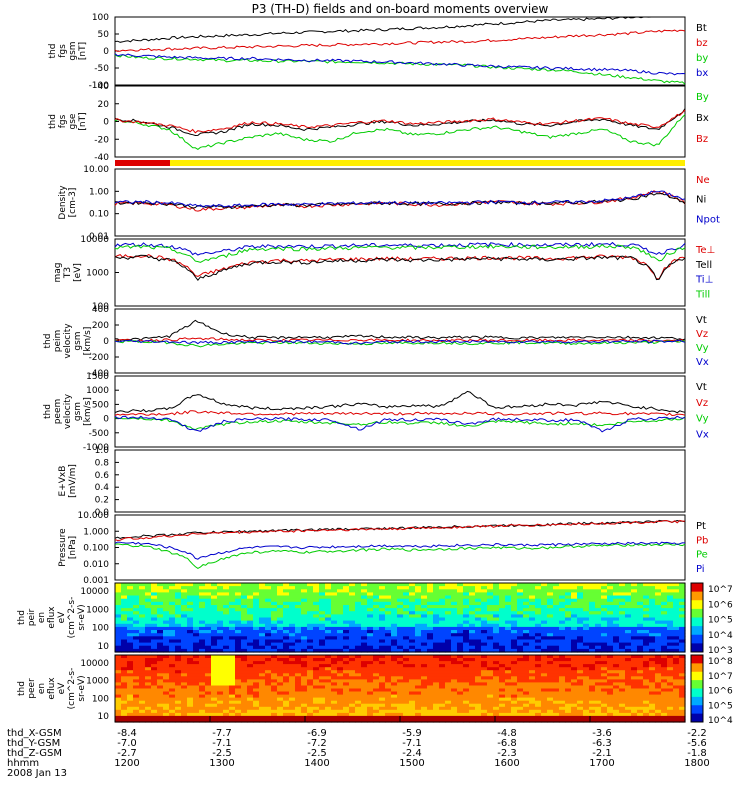  What do you see at coordinates (372, 482) in the screenshot?
I see `panel-e-vxb: 1.00.80.60.40.20.0E+VxB [mV/m]` at bounding box center [372, 482].